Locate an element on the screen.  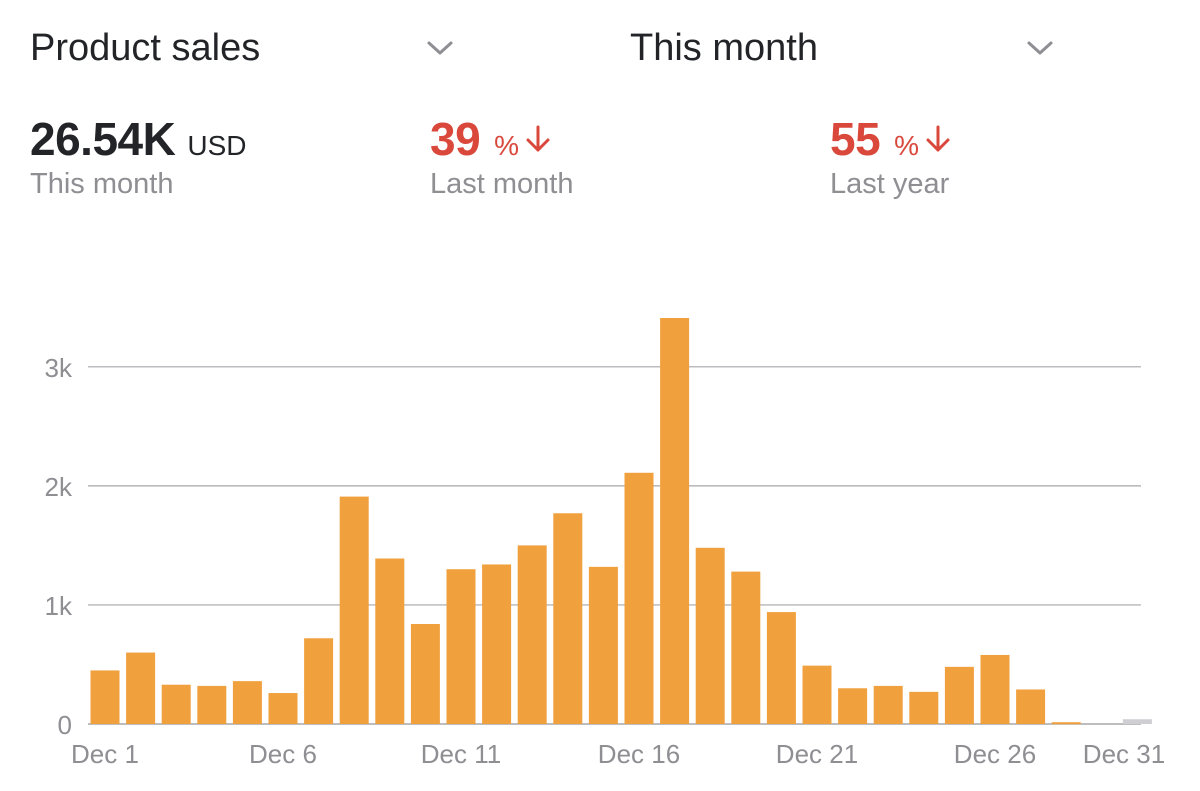
x-tick-label: Dec 1 is located at coordinates (105, 754).